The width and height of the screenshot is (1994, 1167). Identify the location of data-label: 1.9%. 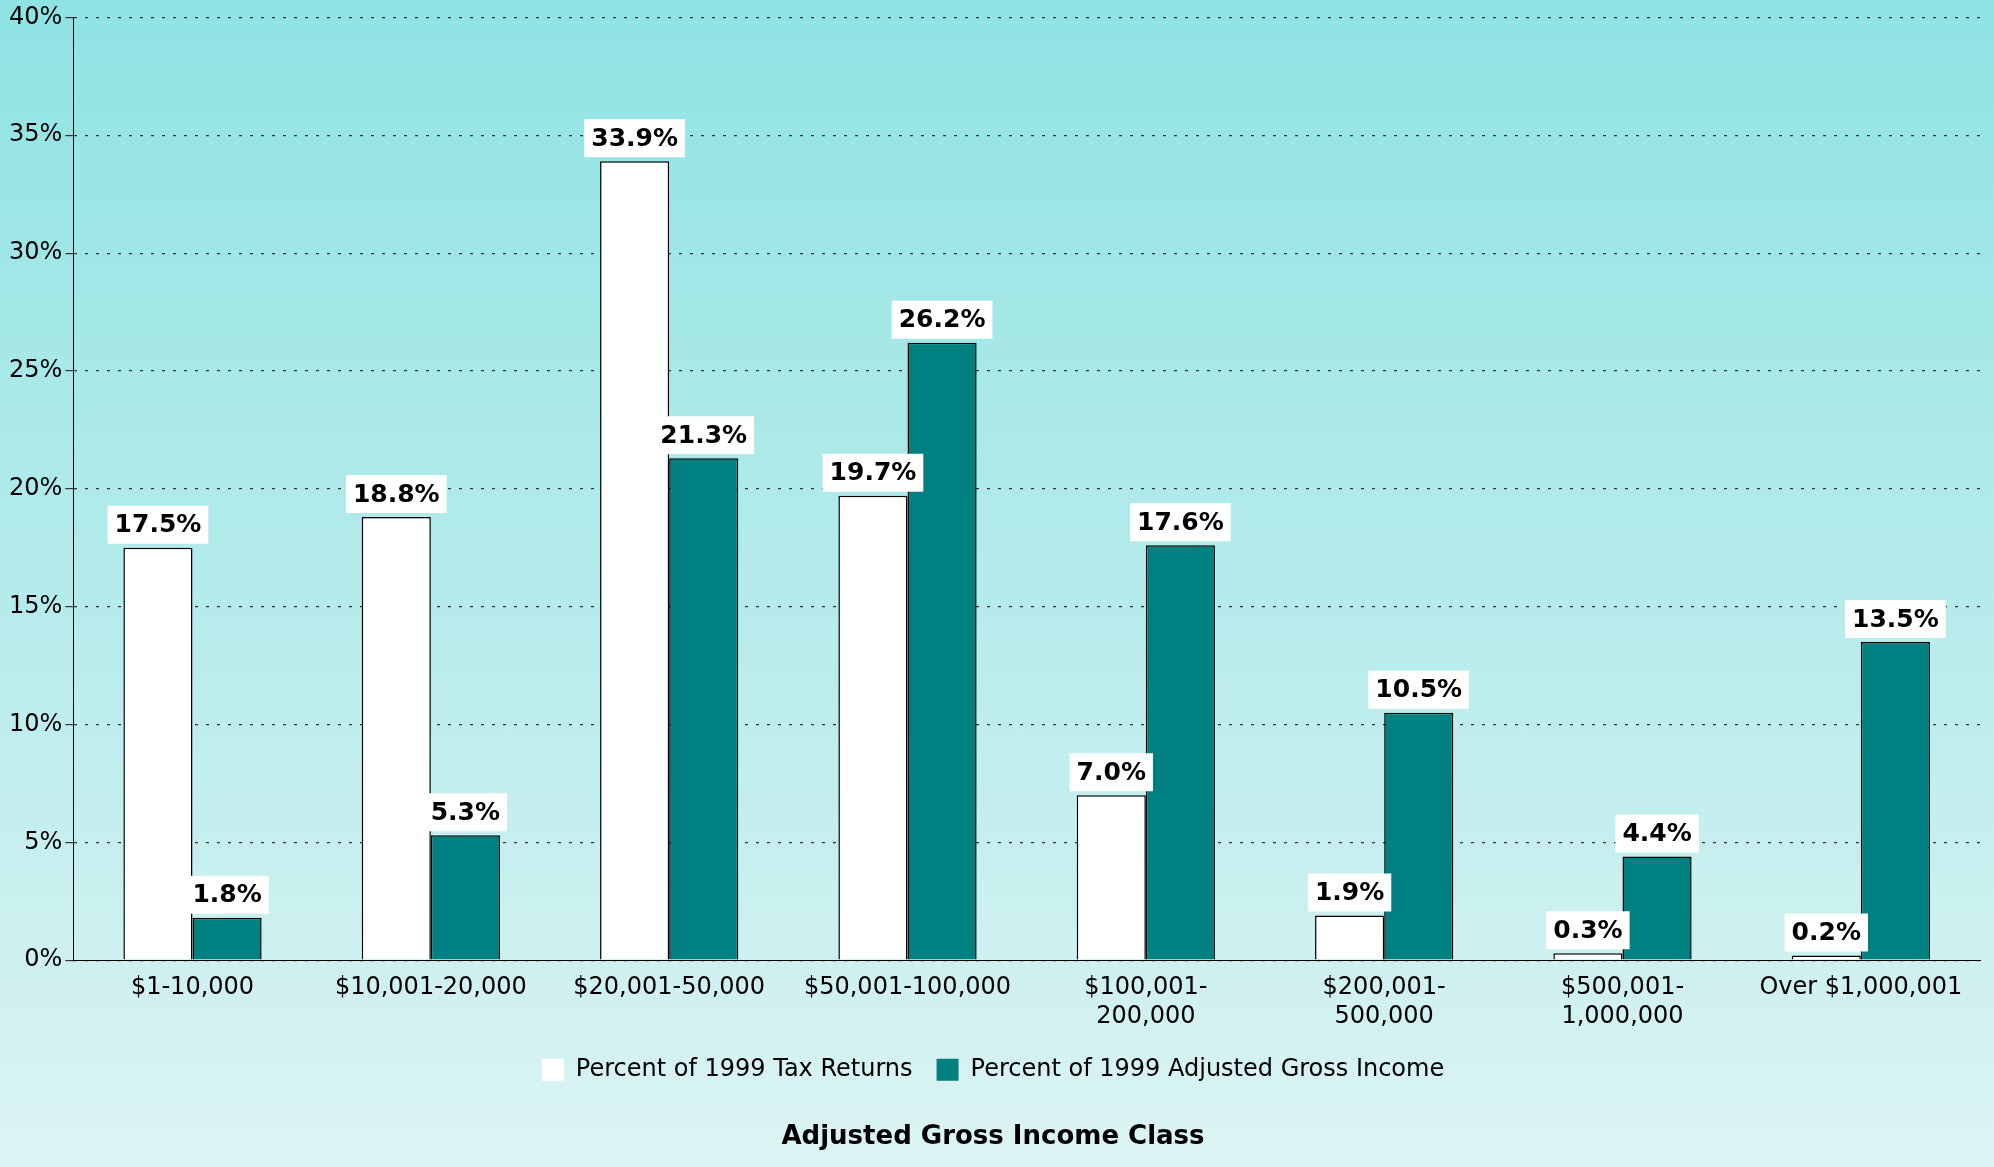
(1349, 891).